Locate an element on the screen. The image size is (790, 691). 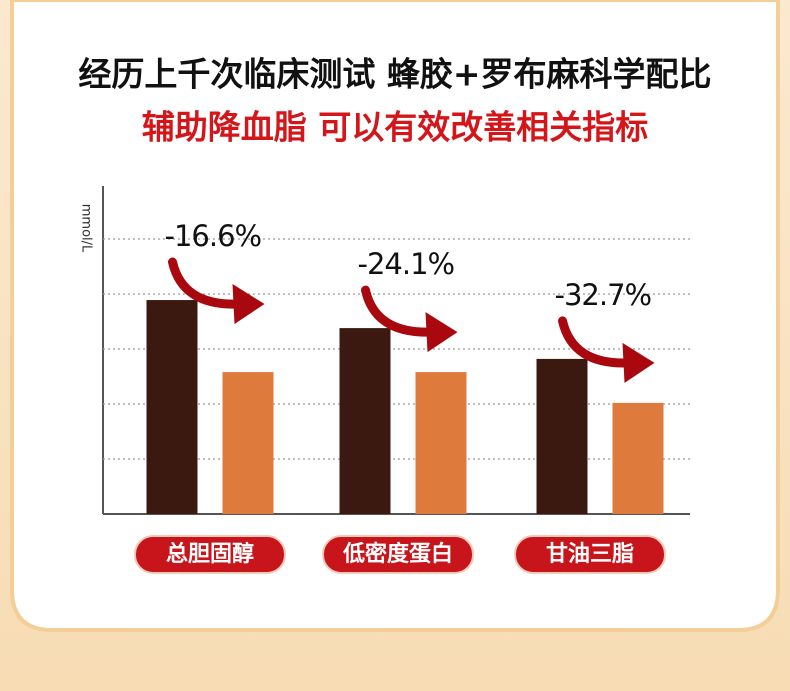
x-tick-label: 低密度蛋白 is located at coordinates (397, 554).